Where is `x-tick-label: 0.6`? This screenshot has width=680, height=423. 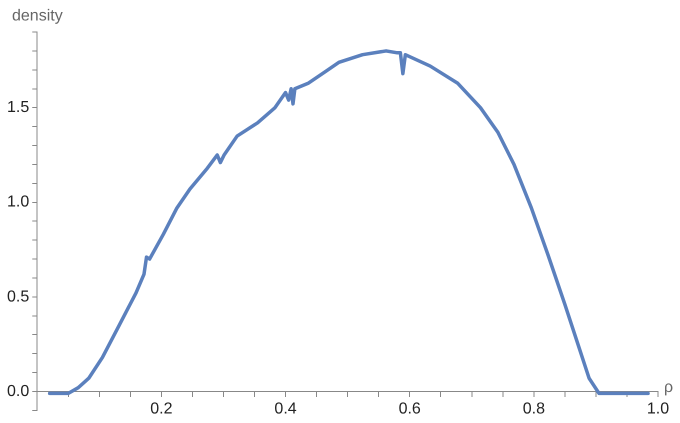
x-tick-label: 0.6 is located at coordinates (409, 409).